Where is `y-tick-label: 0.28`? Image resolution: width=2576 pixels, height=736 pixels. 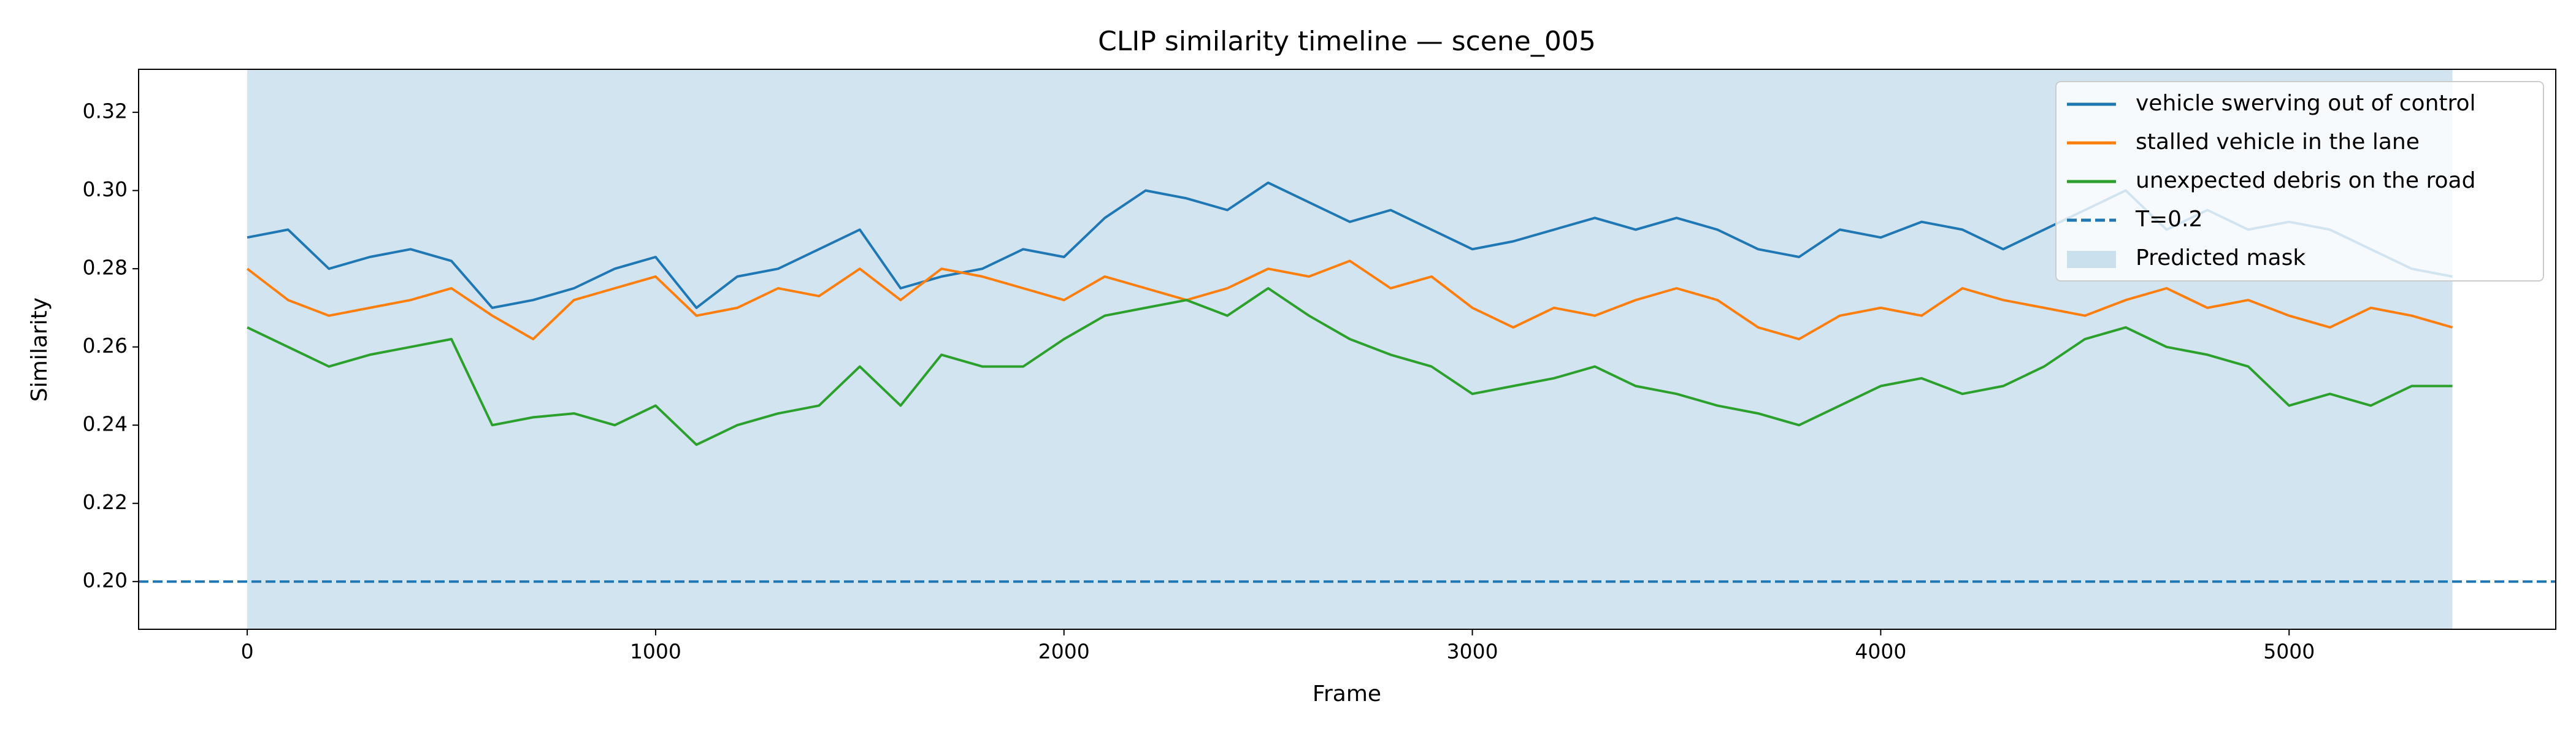 y-tick-label: 0.28 is located at coordinates (105, 268).